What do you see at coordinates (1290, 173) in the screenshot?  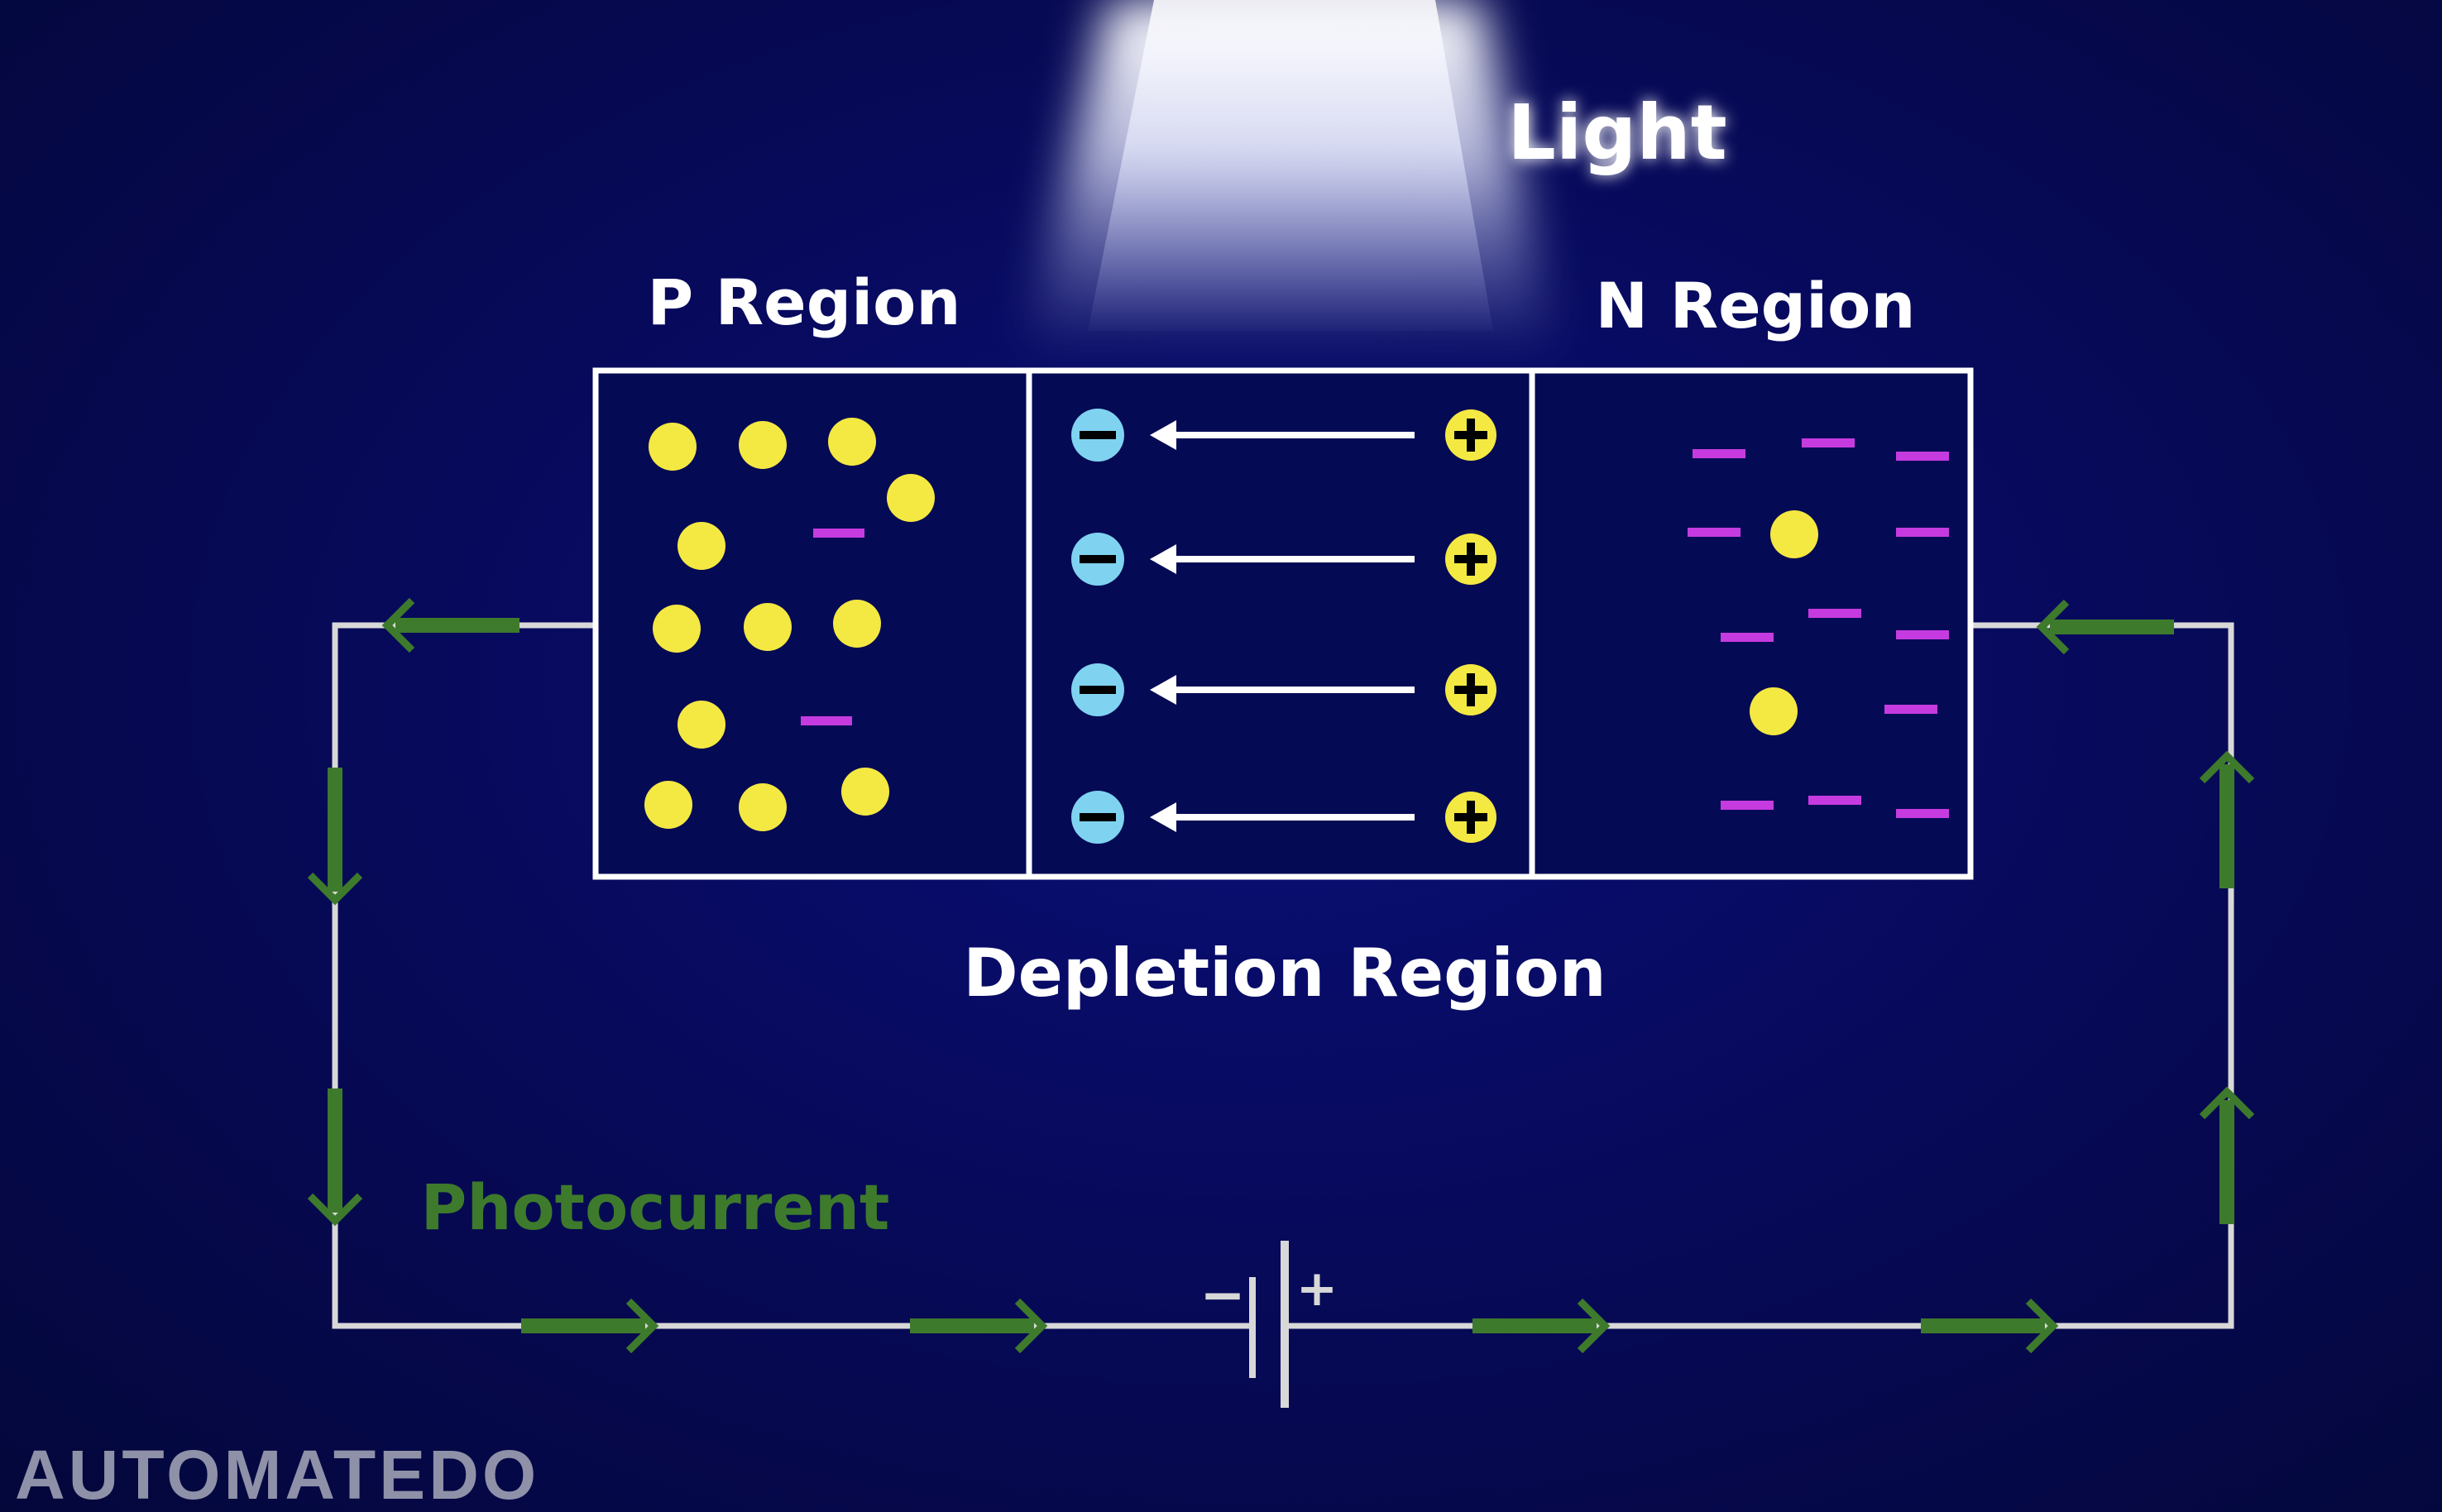 I see `light-beam` at bounding box center [1290, 173].